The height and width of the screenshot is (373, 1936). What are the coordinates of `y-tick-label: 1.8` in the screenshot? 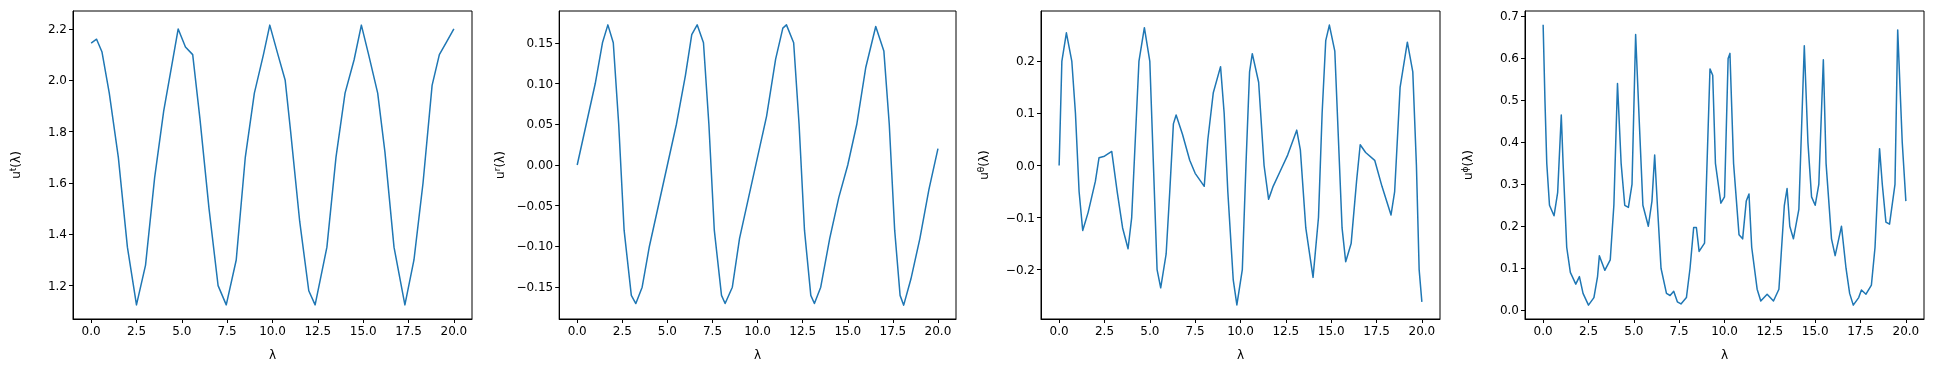 It's located at (57, 131).